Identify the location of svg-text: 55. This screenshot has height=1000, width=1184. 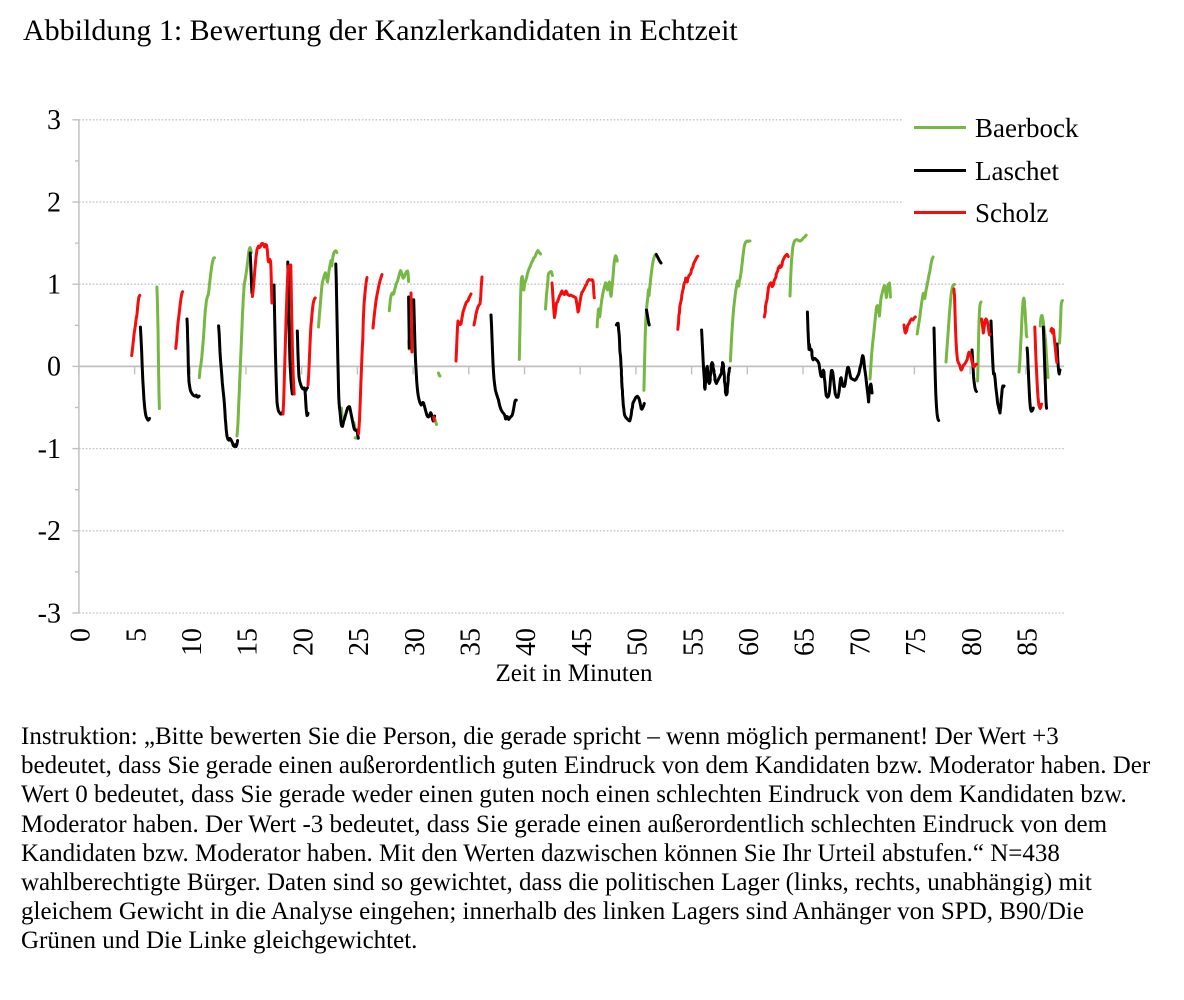
(693, 642).